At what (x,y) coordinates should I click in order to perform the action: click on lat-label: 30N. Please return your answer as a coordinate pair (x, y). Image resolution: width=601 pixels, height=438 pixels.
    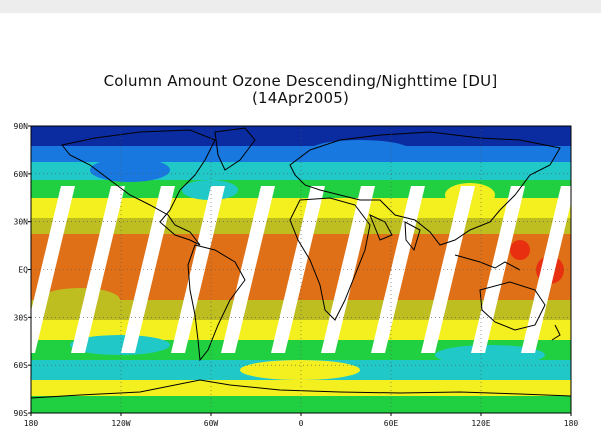
    Looking at the image, I should click on (21, 222).